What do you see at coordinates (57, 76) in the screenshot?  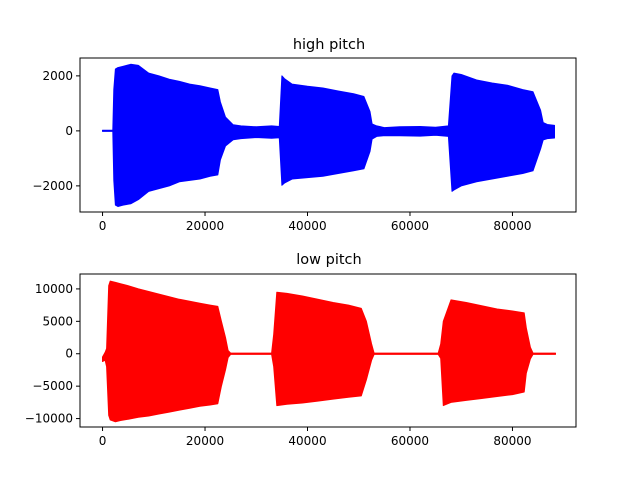 I see `y-tick-label: 2000` at bounding box center [57, 76].